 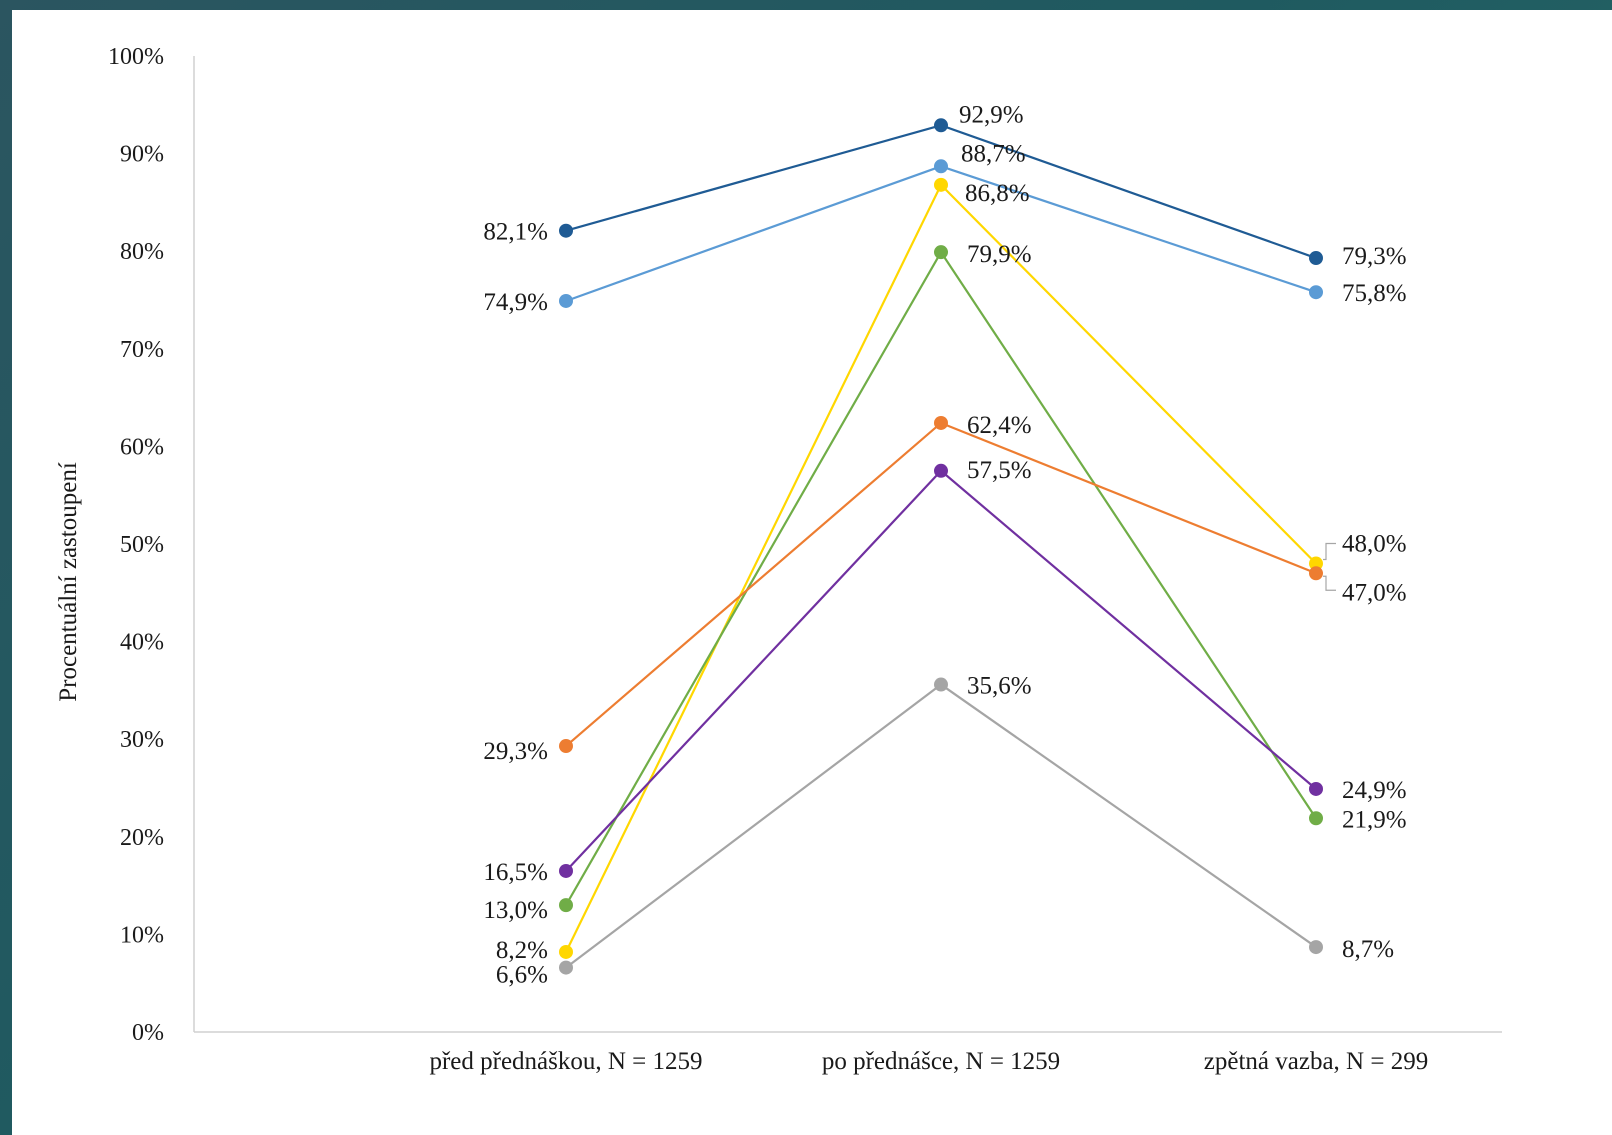 I want to click on data-label: 8,2%, so click(x=522, y=950).